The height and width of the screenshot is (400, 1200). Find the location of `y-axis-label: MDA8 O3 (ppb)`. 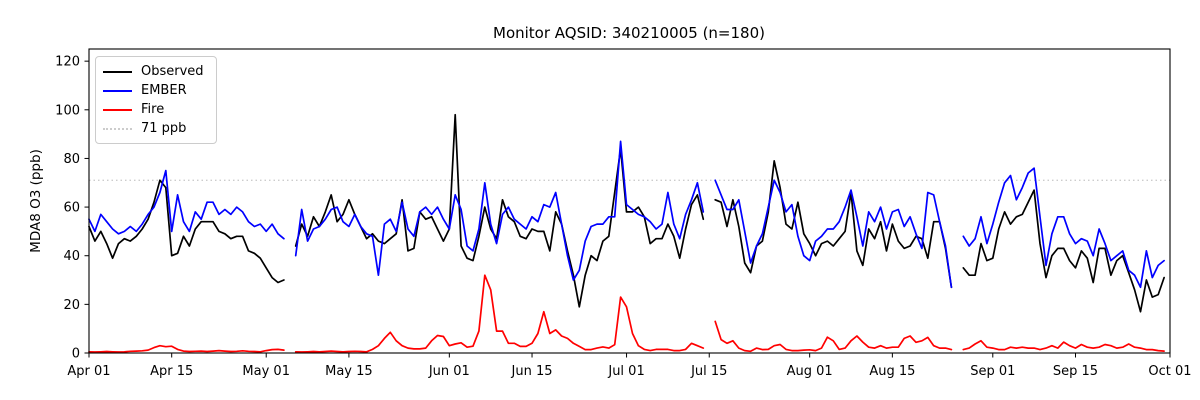

y-axis-label: MDA8 O3 (ppb) is located at coordinates (36, 201).